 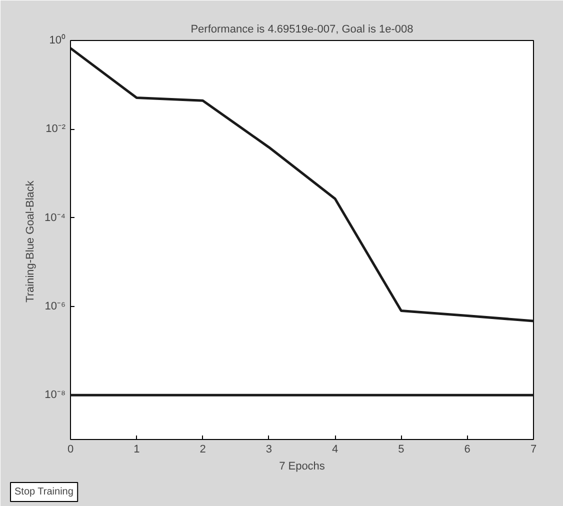 I want to click on x-tick-label: 4, so click(x=335, y=450).